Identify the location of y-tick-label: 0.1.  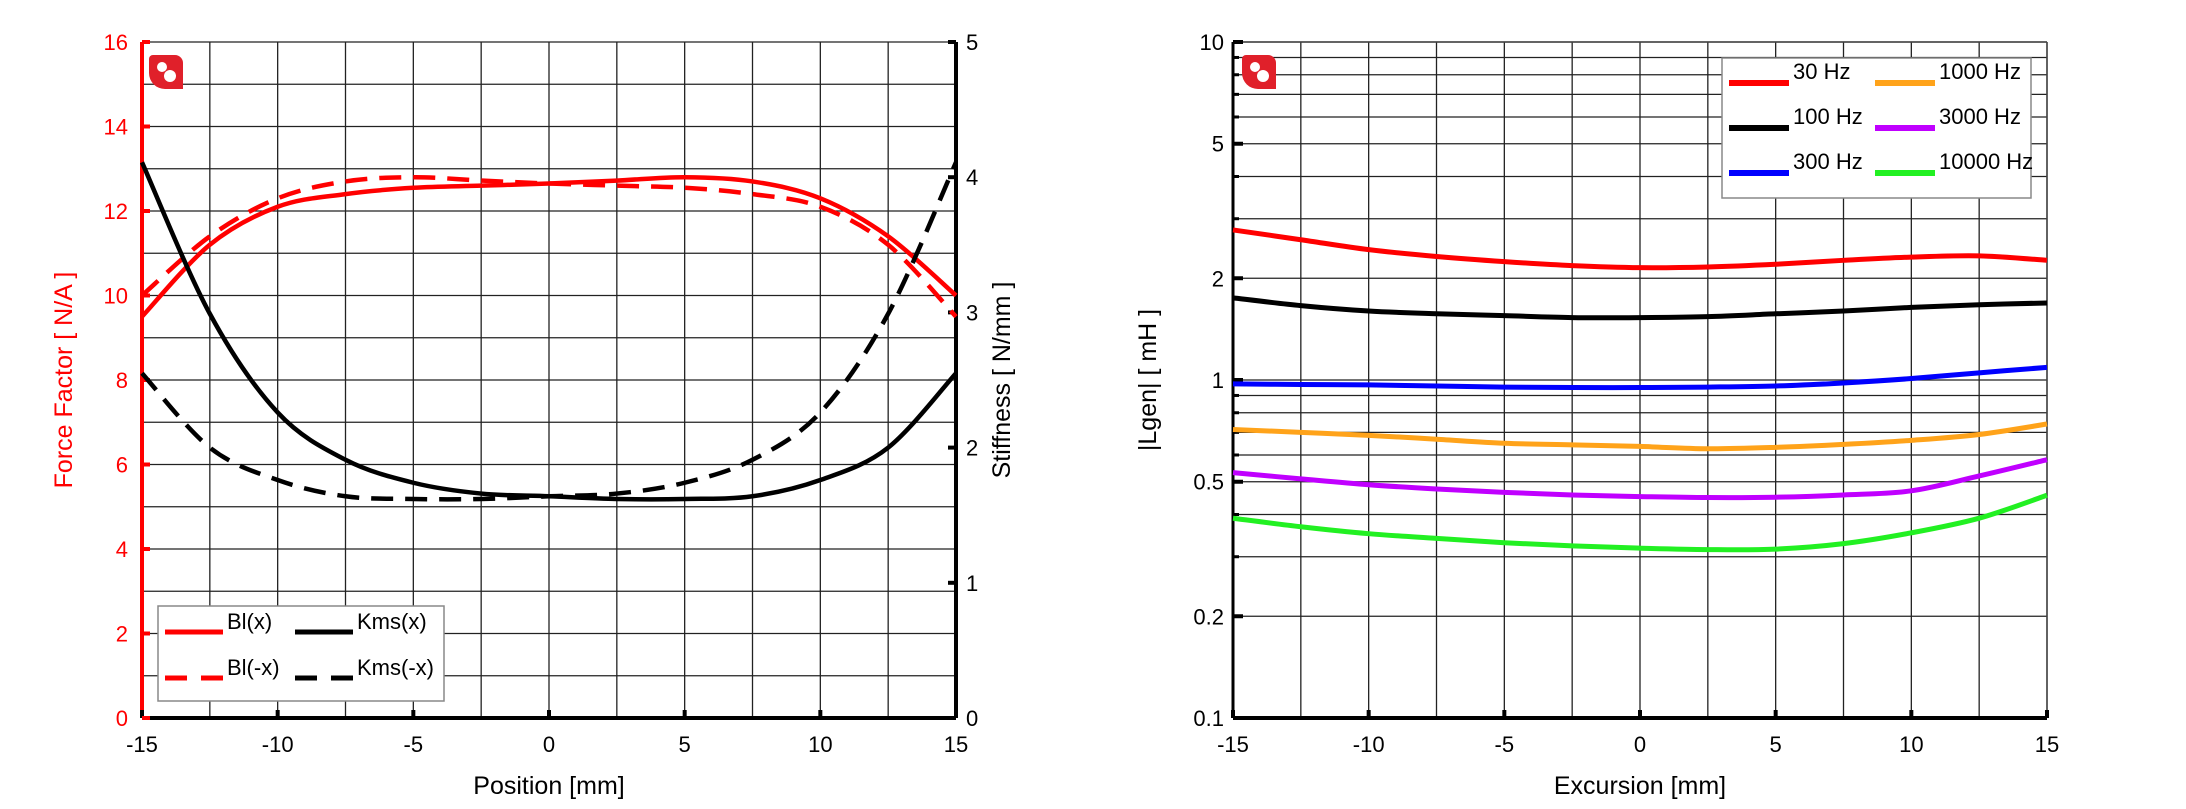
(1208, 718).